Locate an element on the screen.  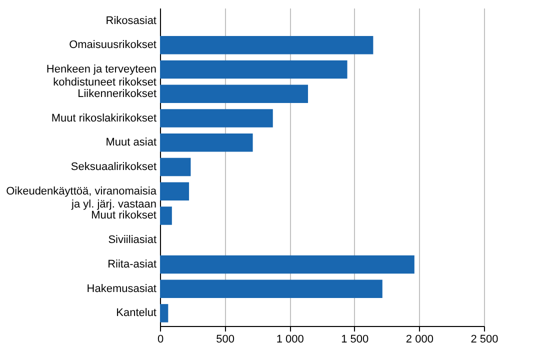
x-tick-label: 1 500 is located at coordinates (355, 340).